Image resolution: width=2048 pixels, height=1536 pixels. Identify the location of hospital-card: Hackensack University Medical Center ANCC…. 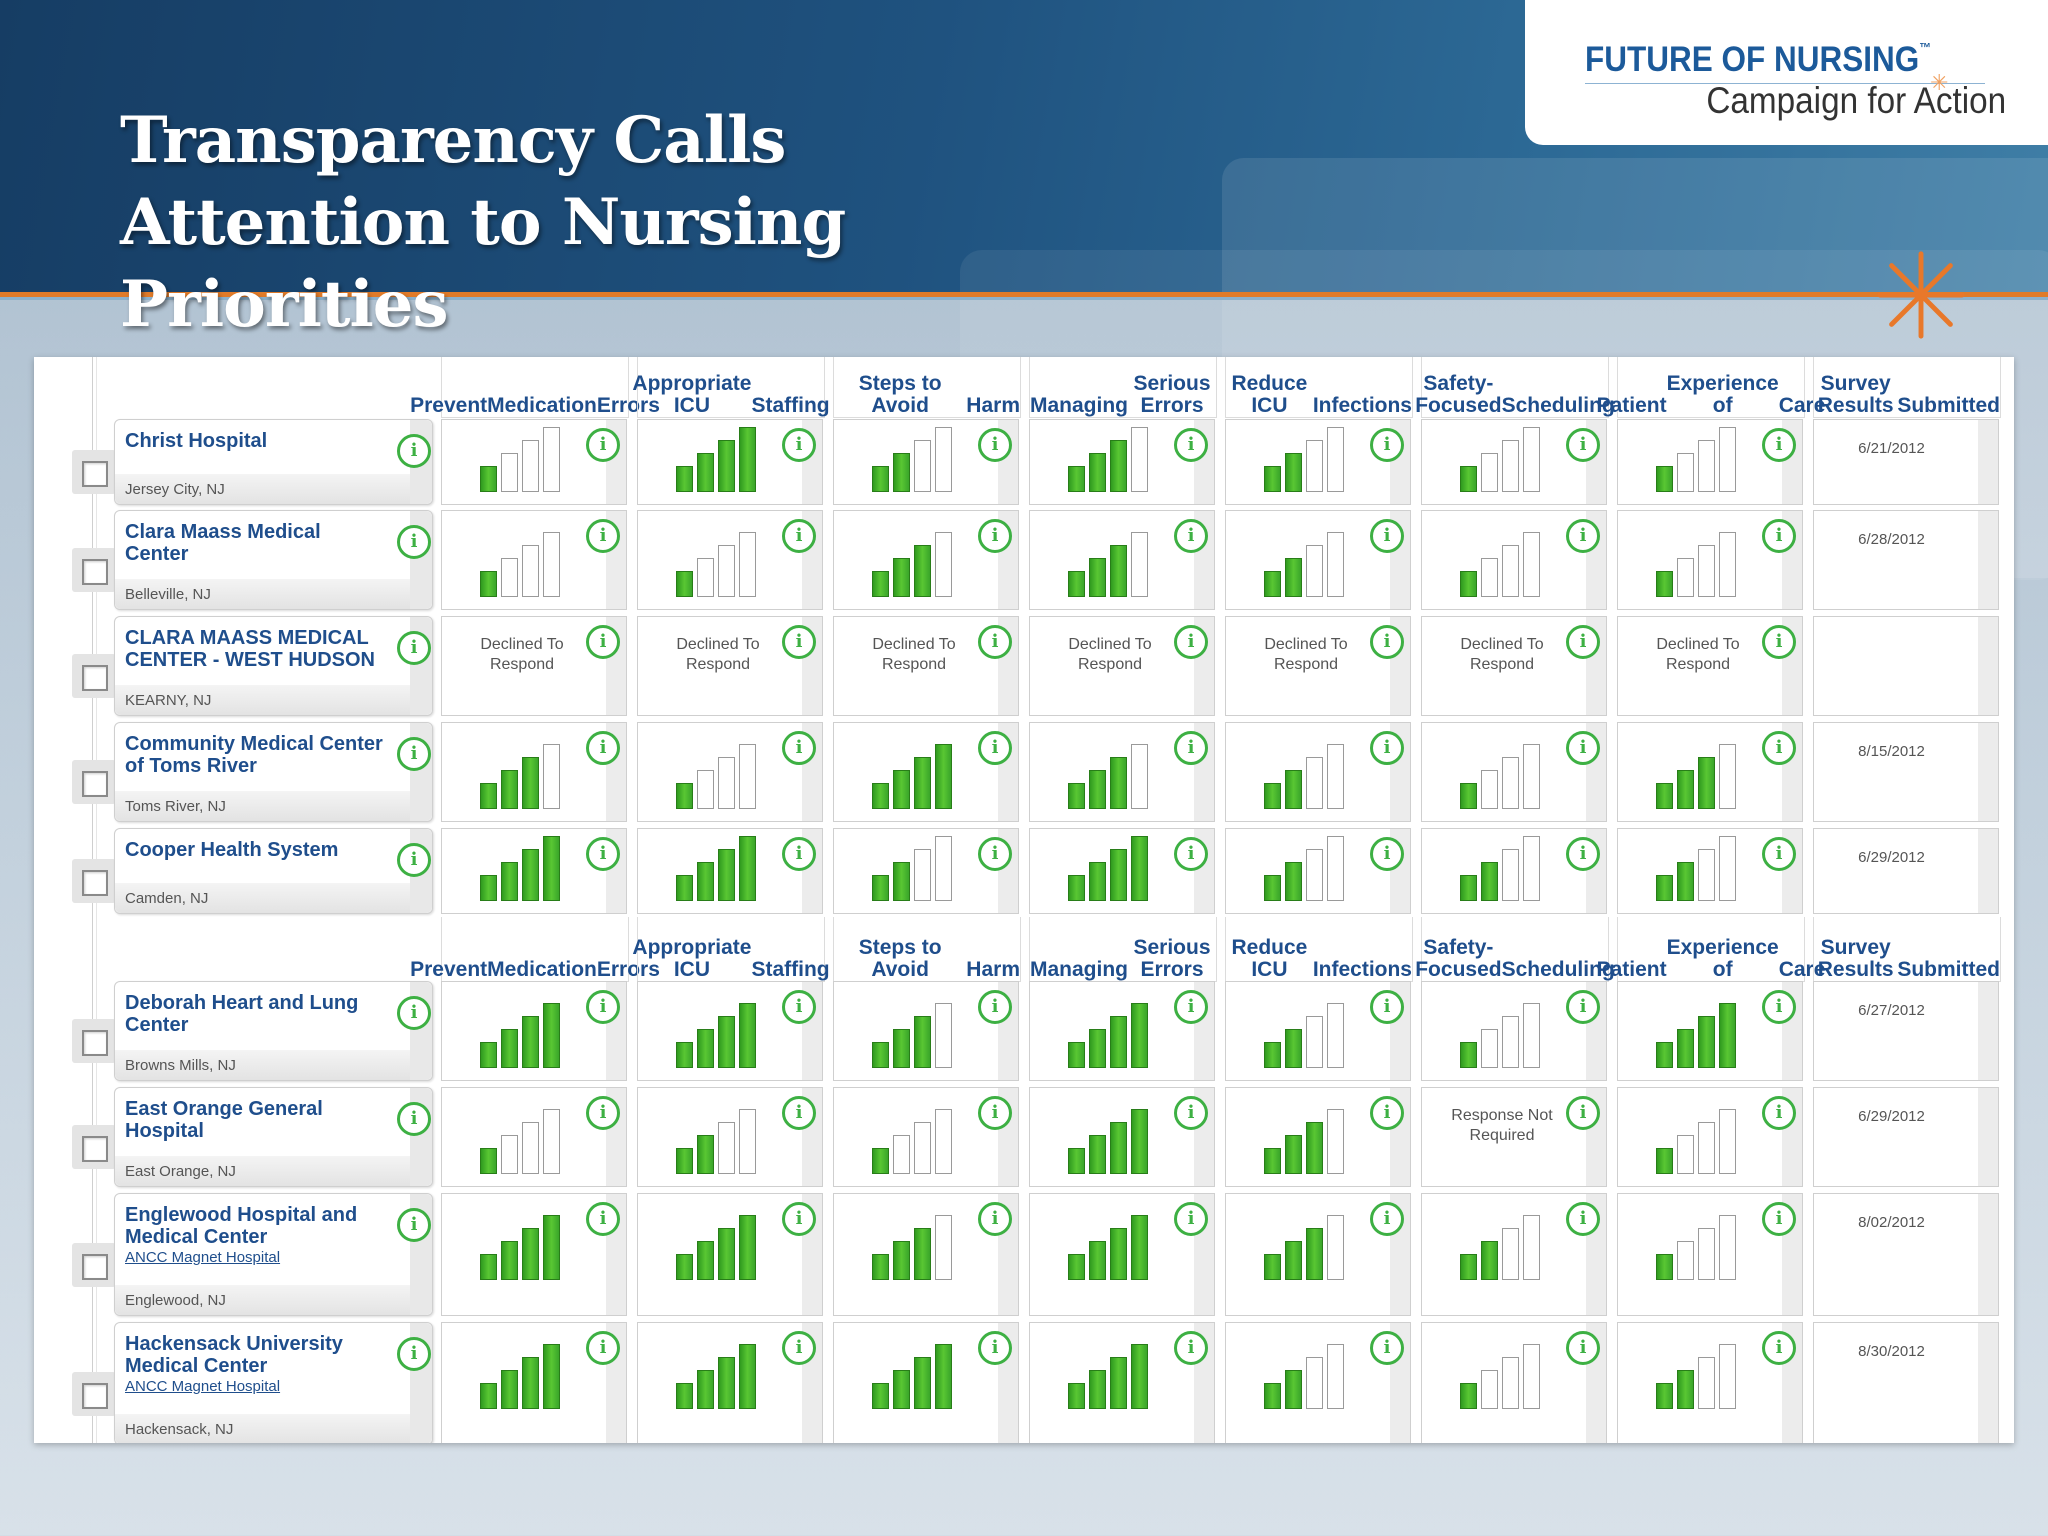
(273, 1382).